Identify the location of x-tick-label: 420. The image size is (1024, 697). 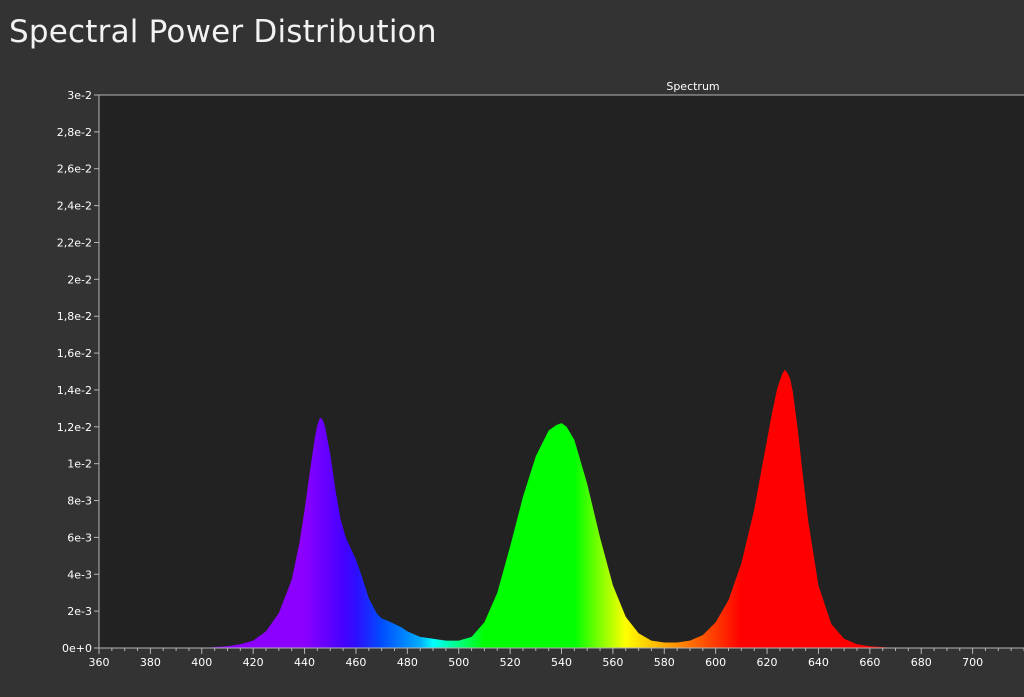
(253, 662).